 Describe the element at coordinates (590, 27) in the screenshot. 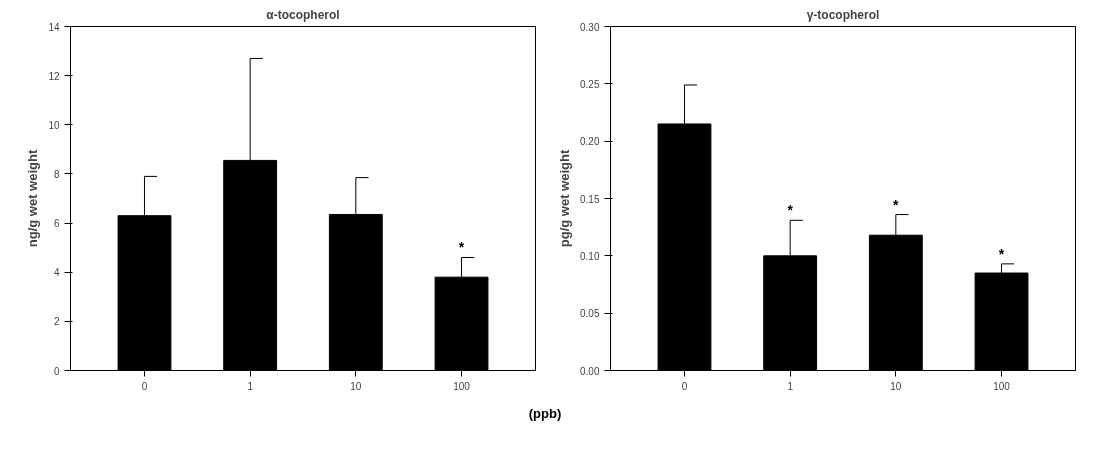

I see `y-tick-label: 0.30` at that location.